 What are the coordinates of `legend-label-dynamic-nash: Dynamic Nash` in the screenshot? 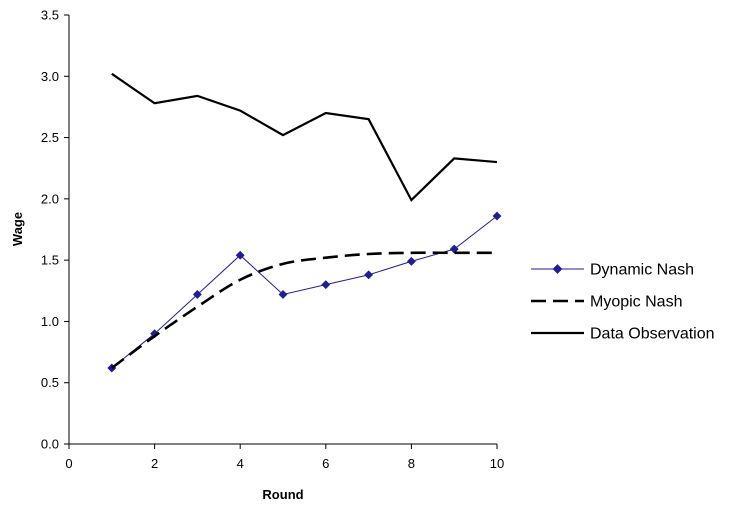 It's located at (642, 270).